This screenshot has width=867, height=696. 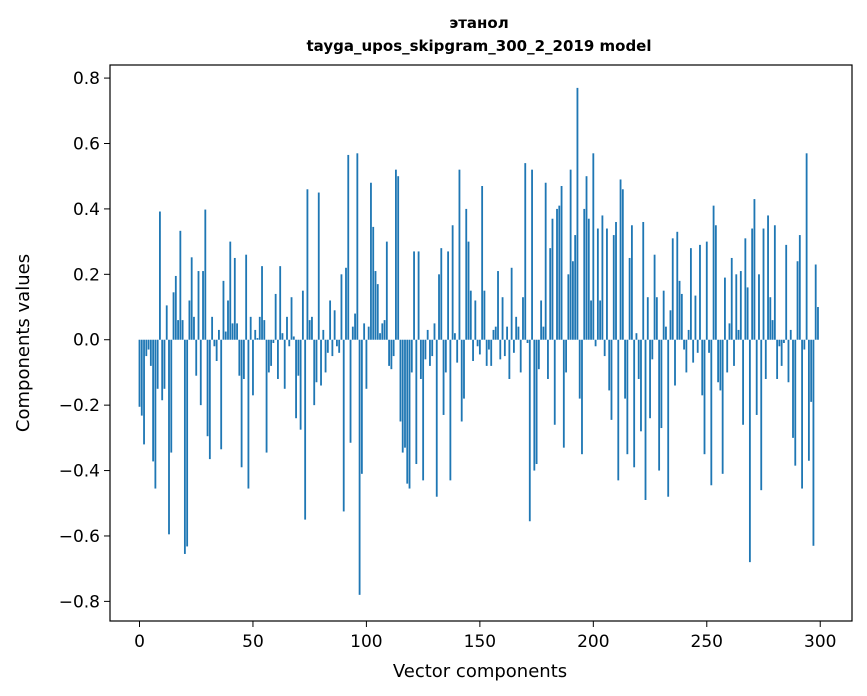 I want to click on y-tick-label: −0.6, so click(x=79, y=537).